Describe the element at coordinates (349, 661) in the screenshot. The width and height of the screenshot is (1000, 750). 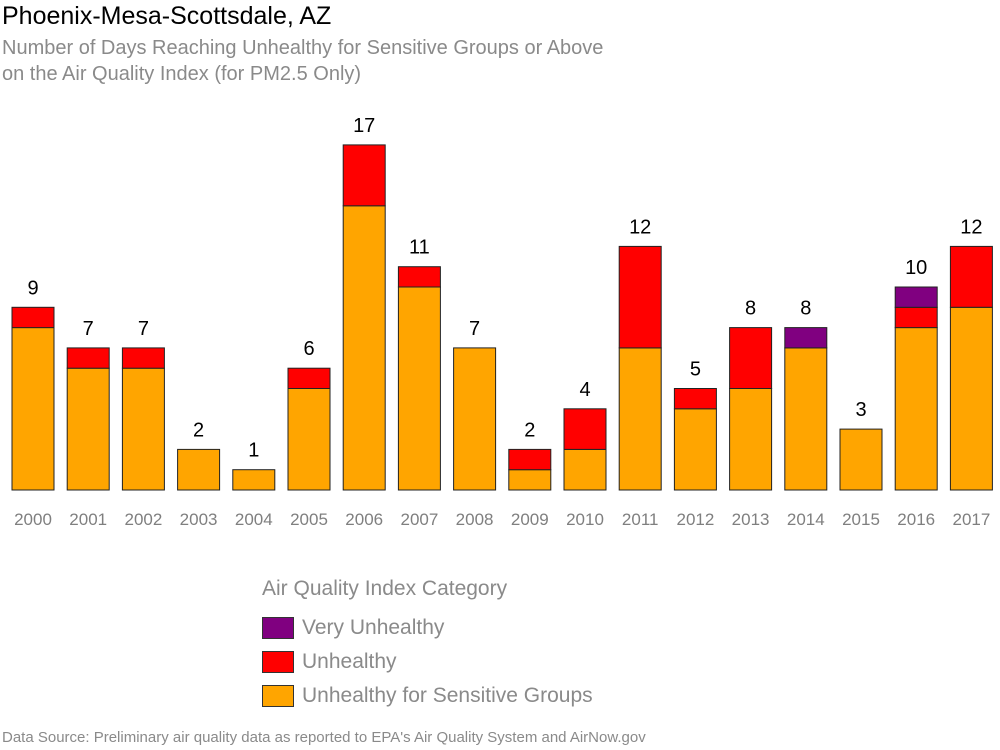
I see `legend-label-unhealthy: Unhealthy` at that location.